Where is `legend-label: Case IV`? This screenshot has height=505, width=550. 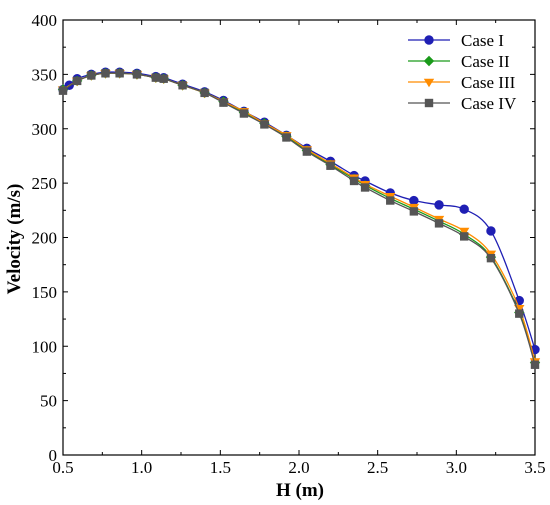 legend-label: Case IV is located at coordinates (489, 103).